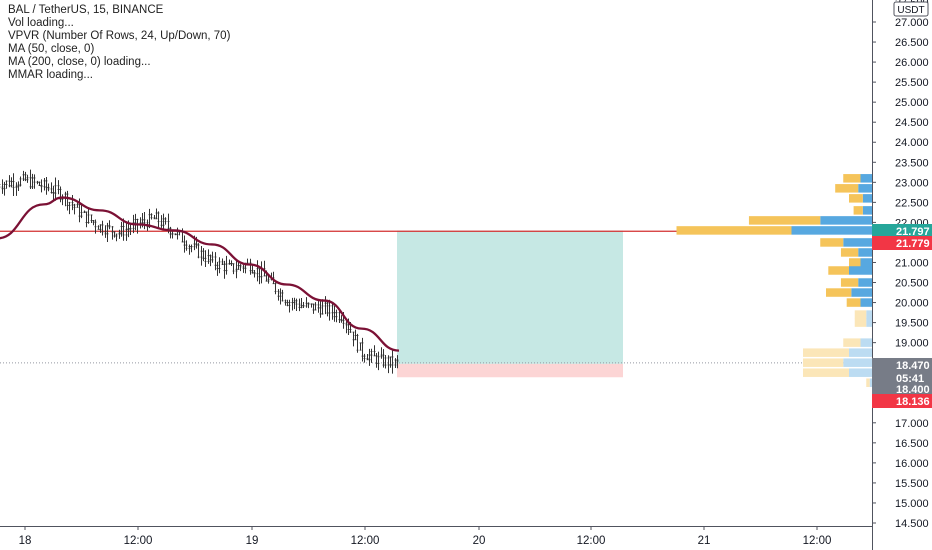  I want to click on price-tick-label: 19.500, so click(912, 324).